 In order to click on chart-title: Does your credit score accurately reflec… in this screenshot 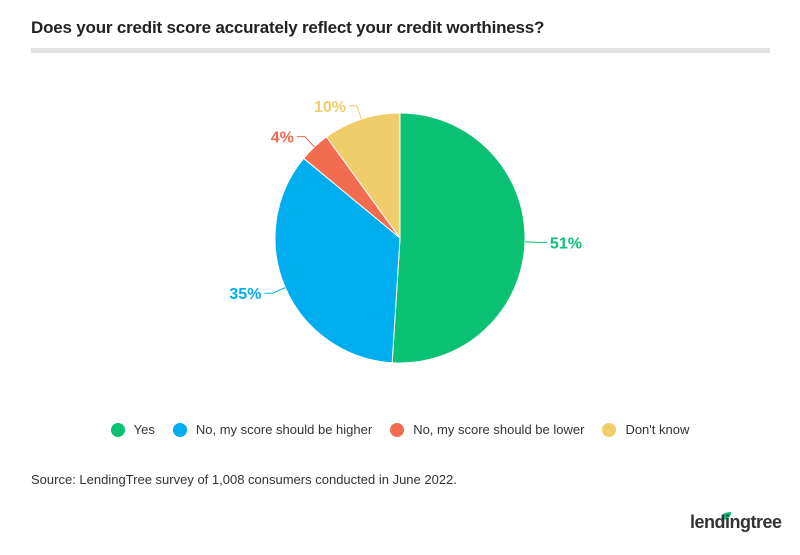, I will do `click(288, 27)`.